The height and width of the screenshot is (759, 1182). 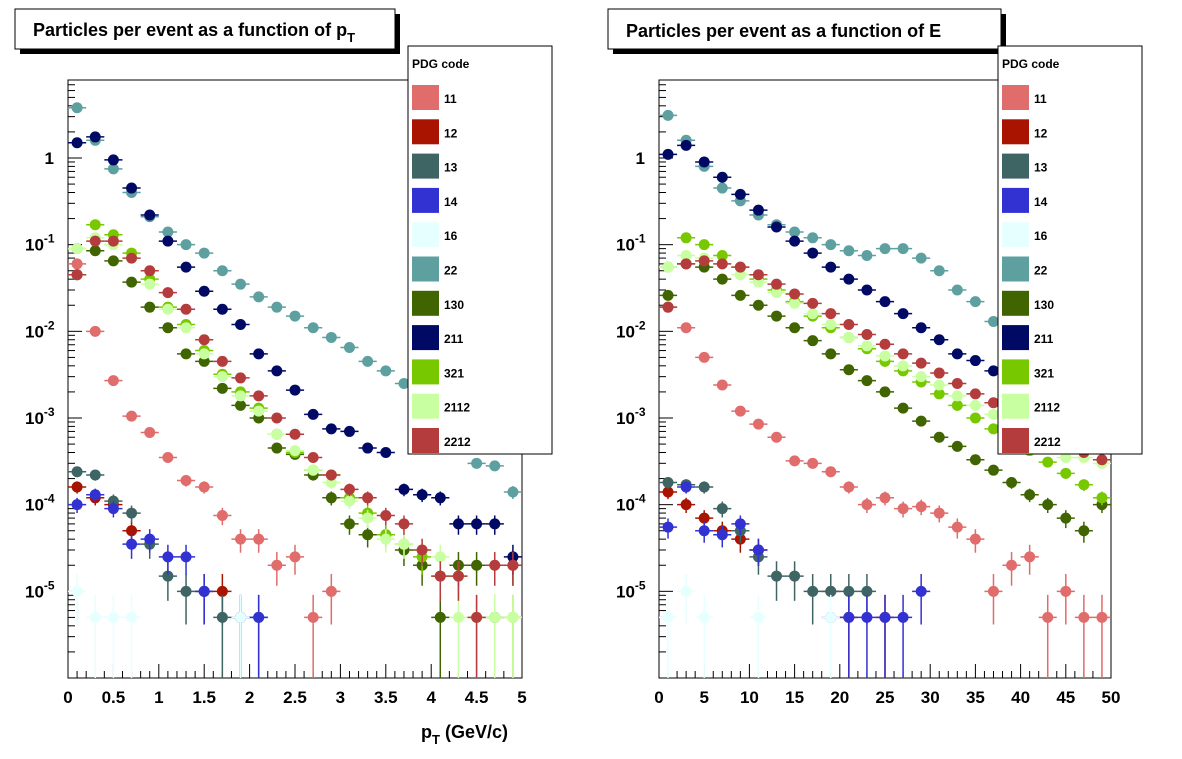 I want to click on legend-label-2112: 2112, so click(x=1047, y=408).